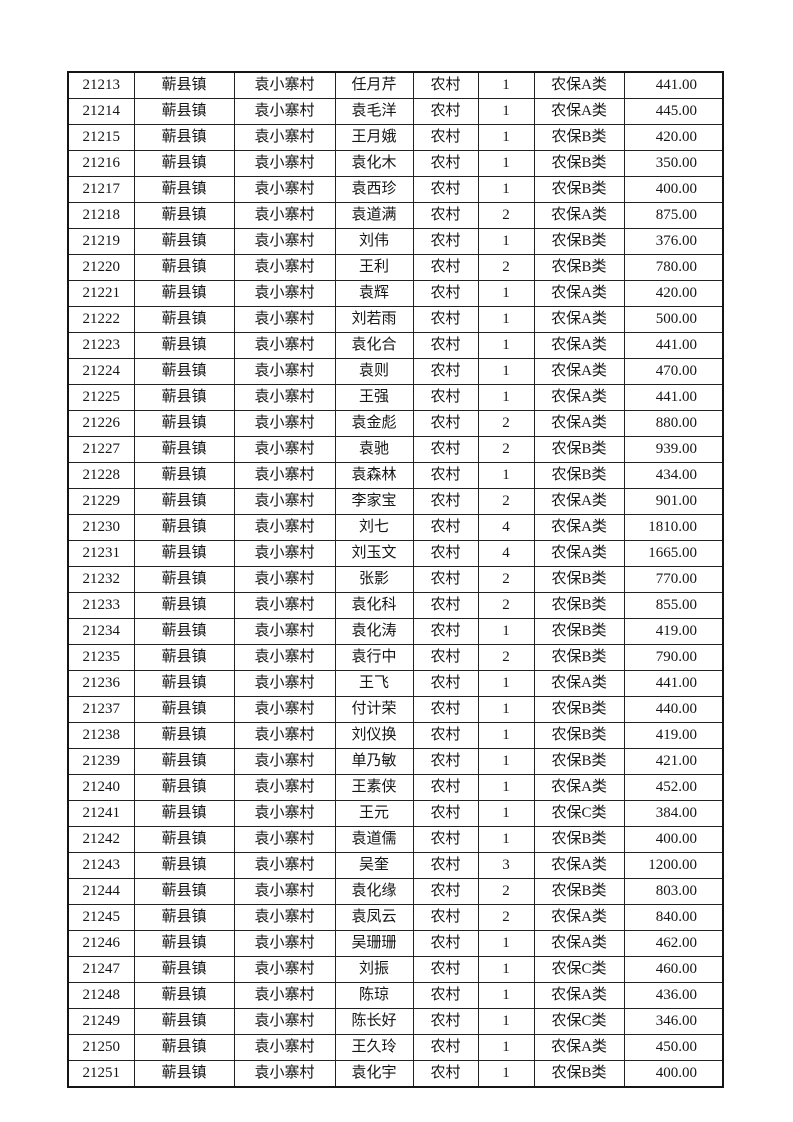 The width and height of the screenshot is (793, 1122). I want to click on table-row: 21251 蕲县镇 袁小寨村 袁化宇 农村 1 农保B类 400.00, so click(395, 1074).